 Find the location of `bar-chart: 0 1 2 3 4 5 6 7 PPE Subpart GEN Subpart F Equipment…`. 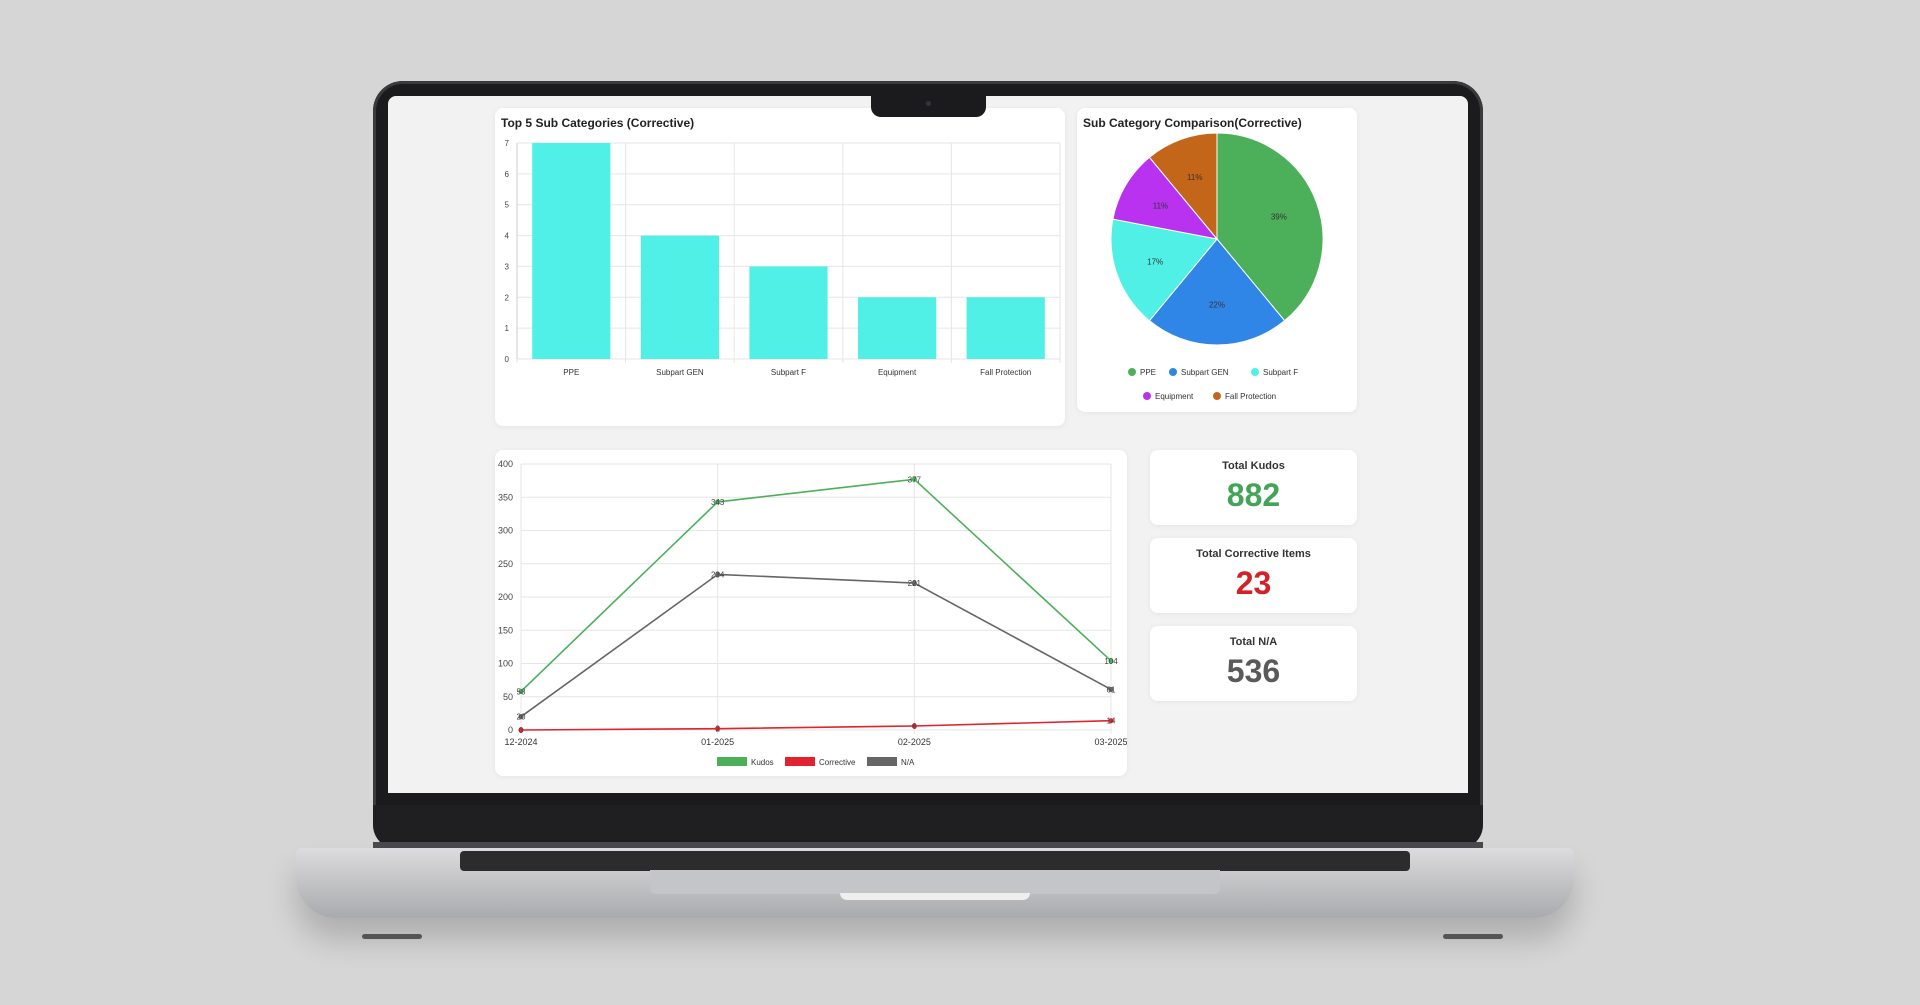

bar-chart: 0 1 2 3 4 5 6 7 PPE Subpart GEN Subpart F Equipment… is located at coordinates (783, 258).